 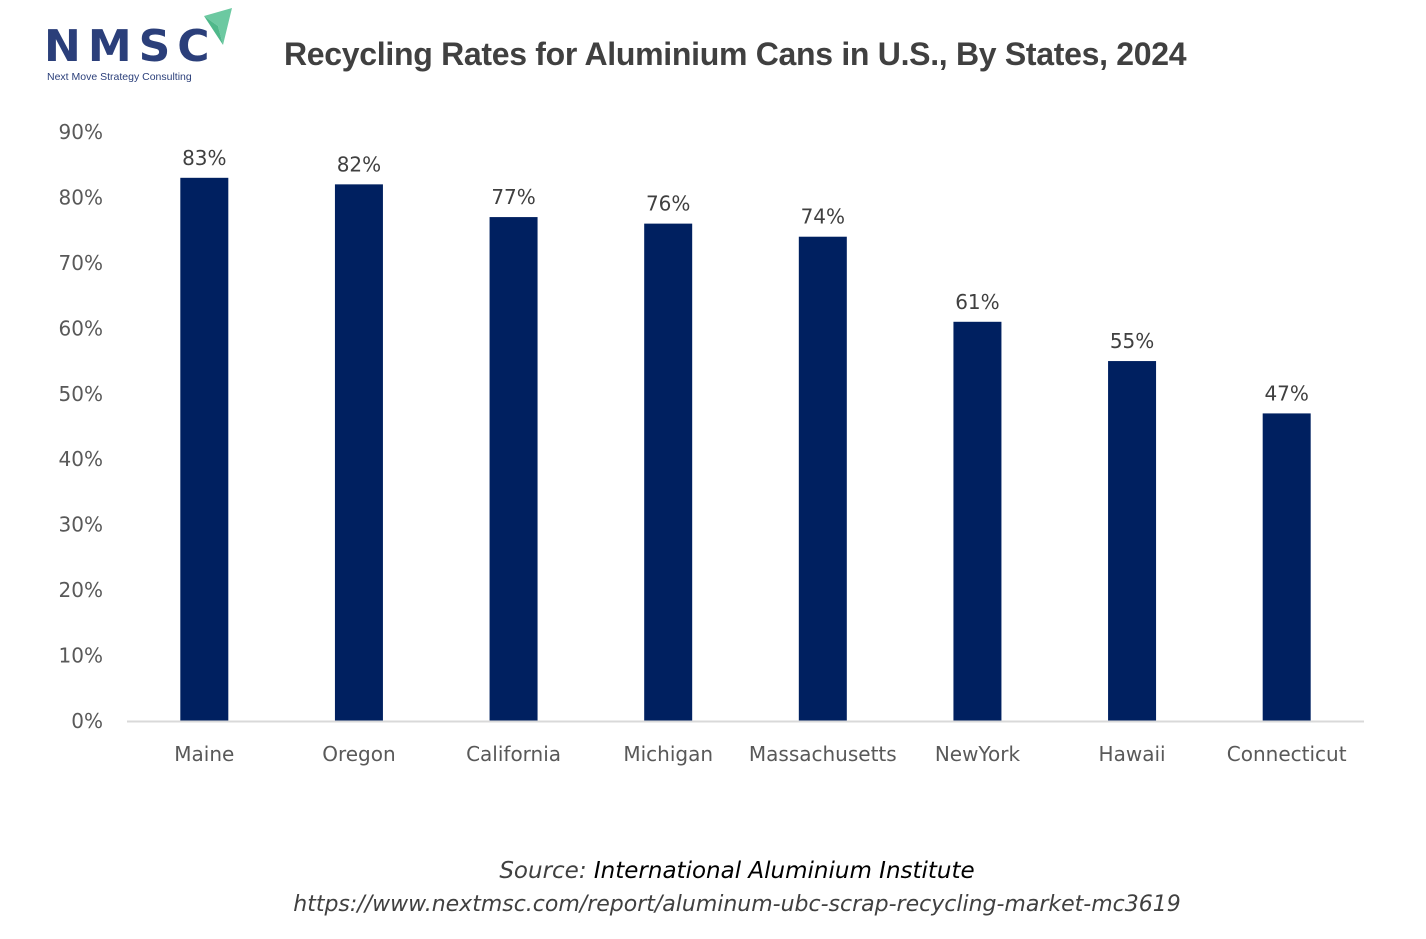 I want to click on x-tick-label: Hawaii, so click(x=1132, y=754).